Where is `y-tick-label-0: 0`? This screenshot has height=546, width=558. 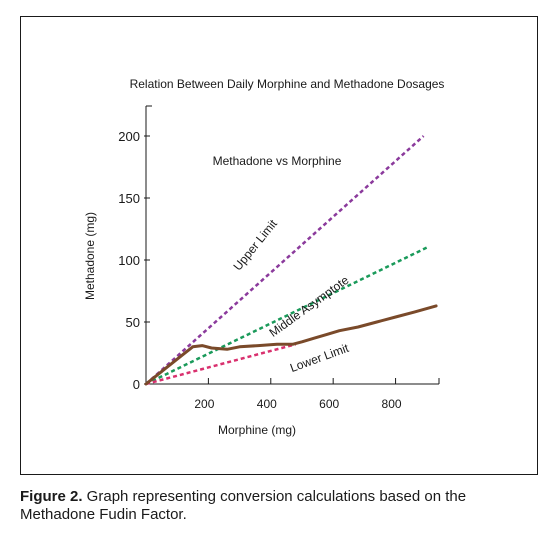 y-tick-label-0: 0 is located at coordinates (136, 384).